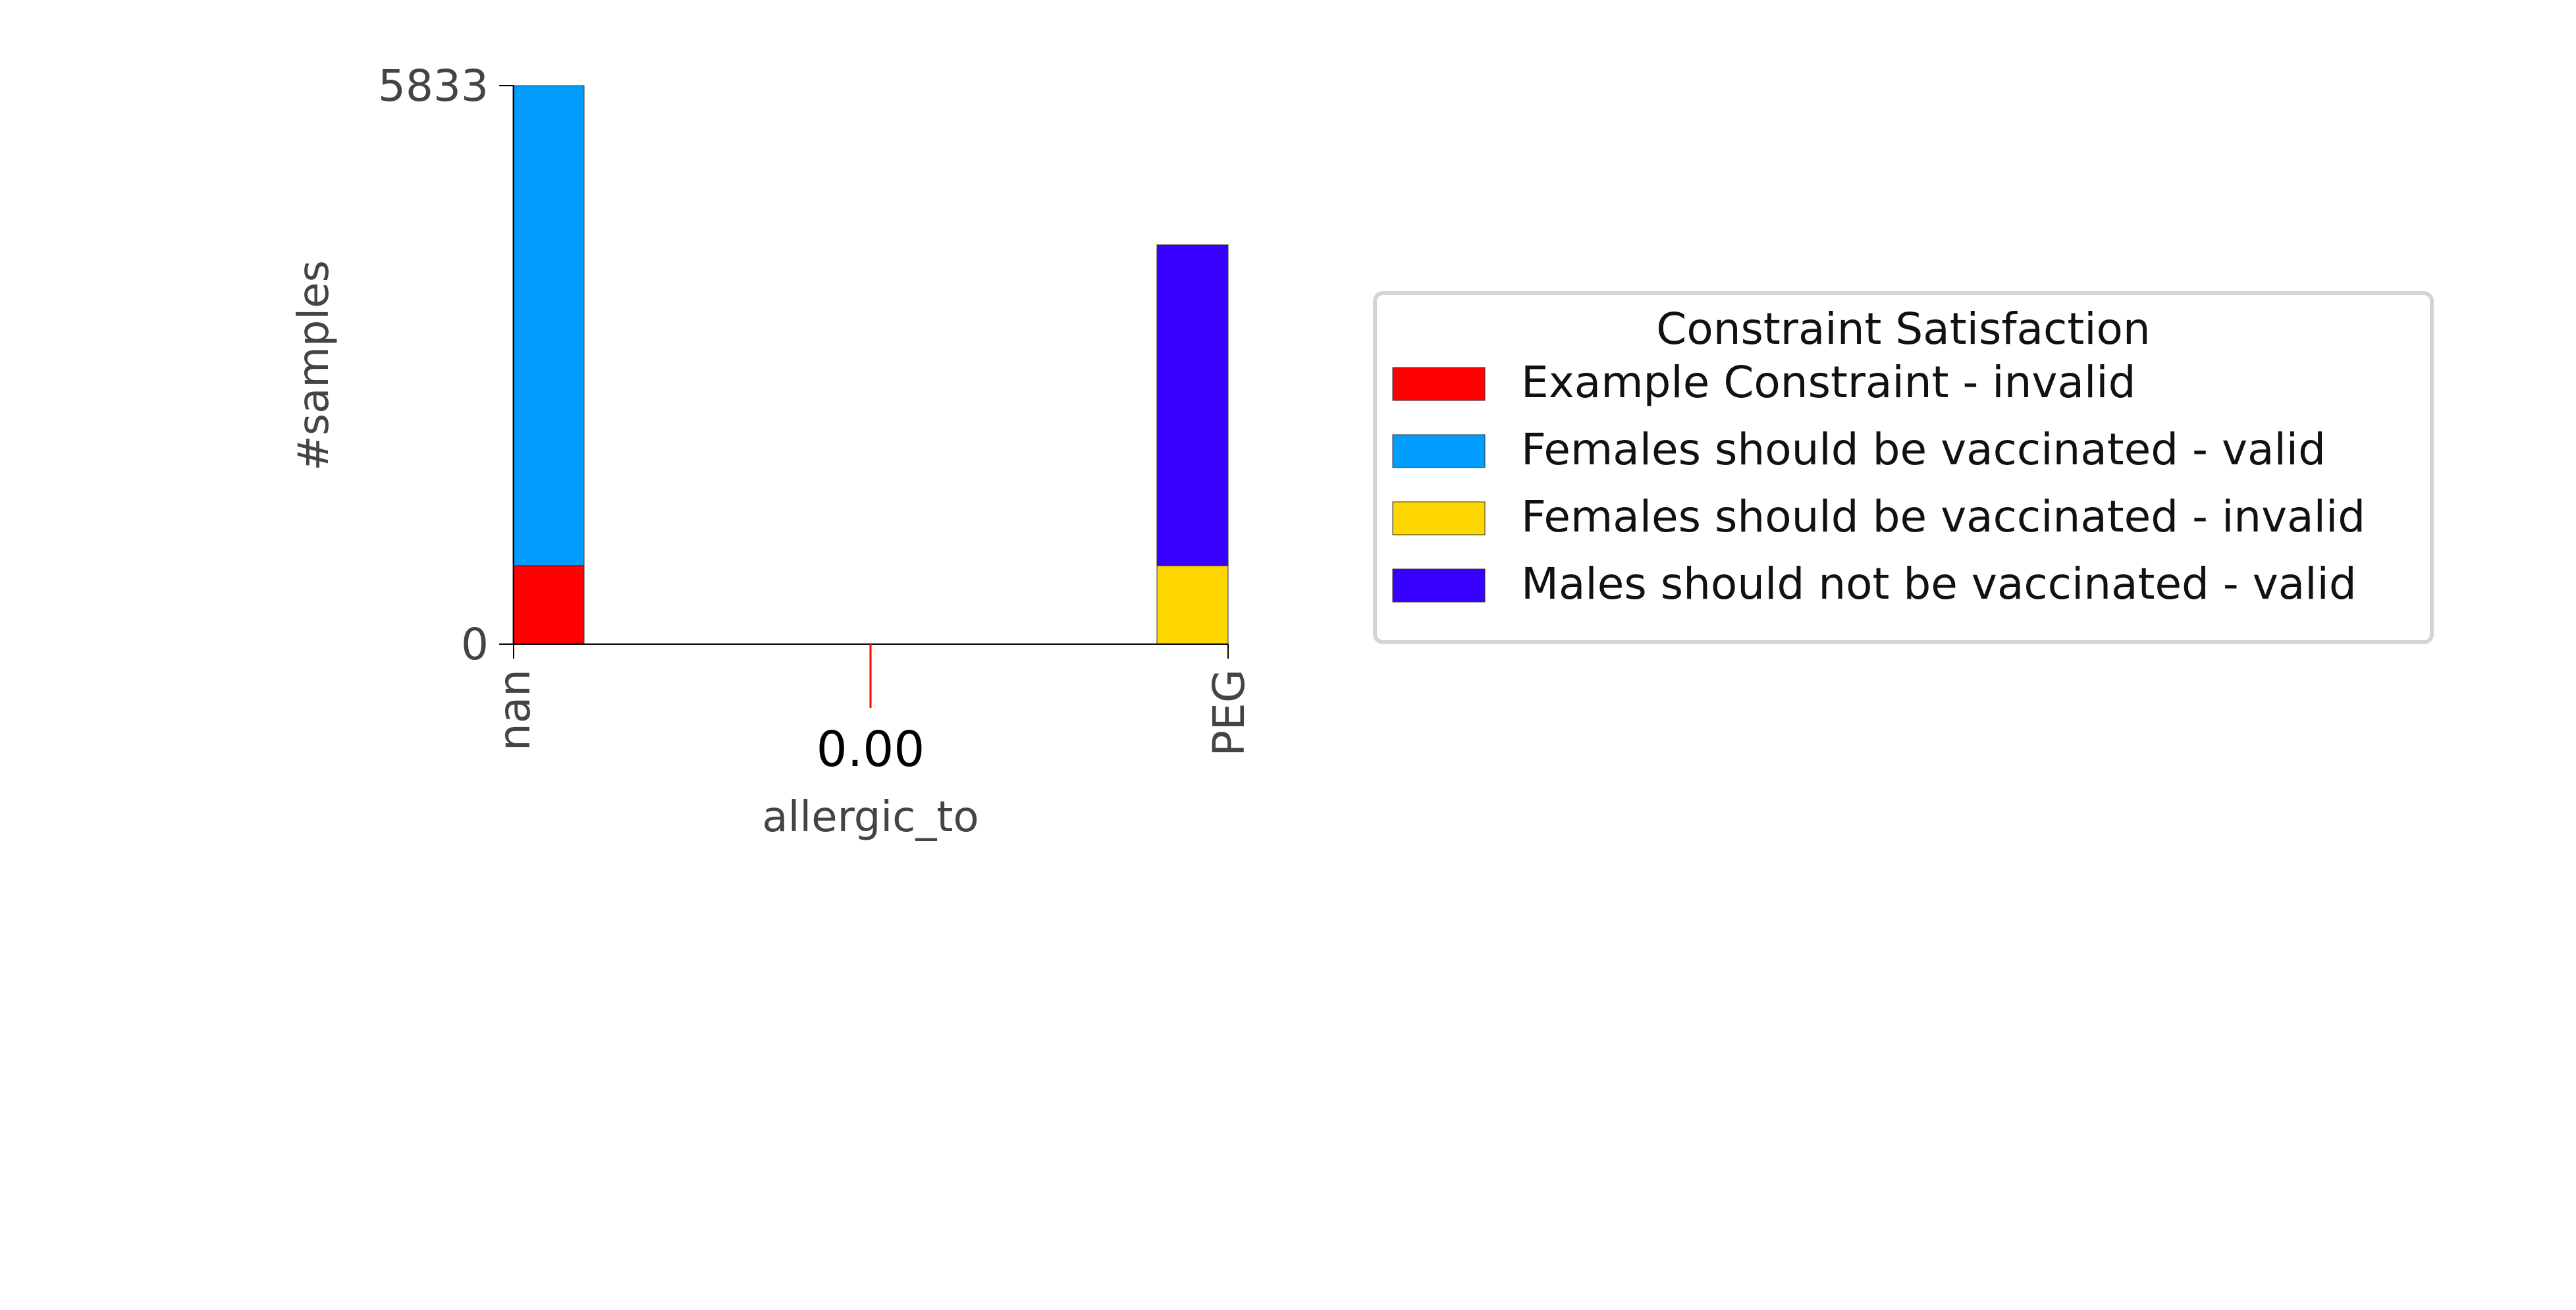  I want to click on legend-frame, so click(1904, 467).